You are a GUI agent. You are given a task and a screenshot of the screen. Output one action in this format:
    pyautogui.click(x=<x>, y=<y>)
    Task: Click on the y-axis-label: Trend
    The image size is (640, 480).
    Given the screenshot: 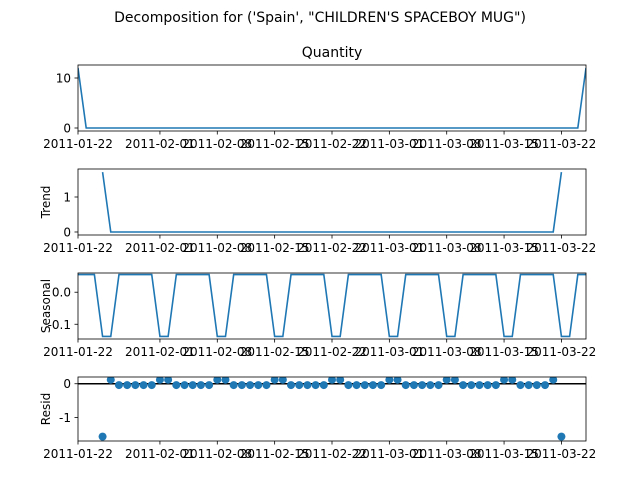 What is the action you would take?
    pyautogui.click(x=46, y=203)
    